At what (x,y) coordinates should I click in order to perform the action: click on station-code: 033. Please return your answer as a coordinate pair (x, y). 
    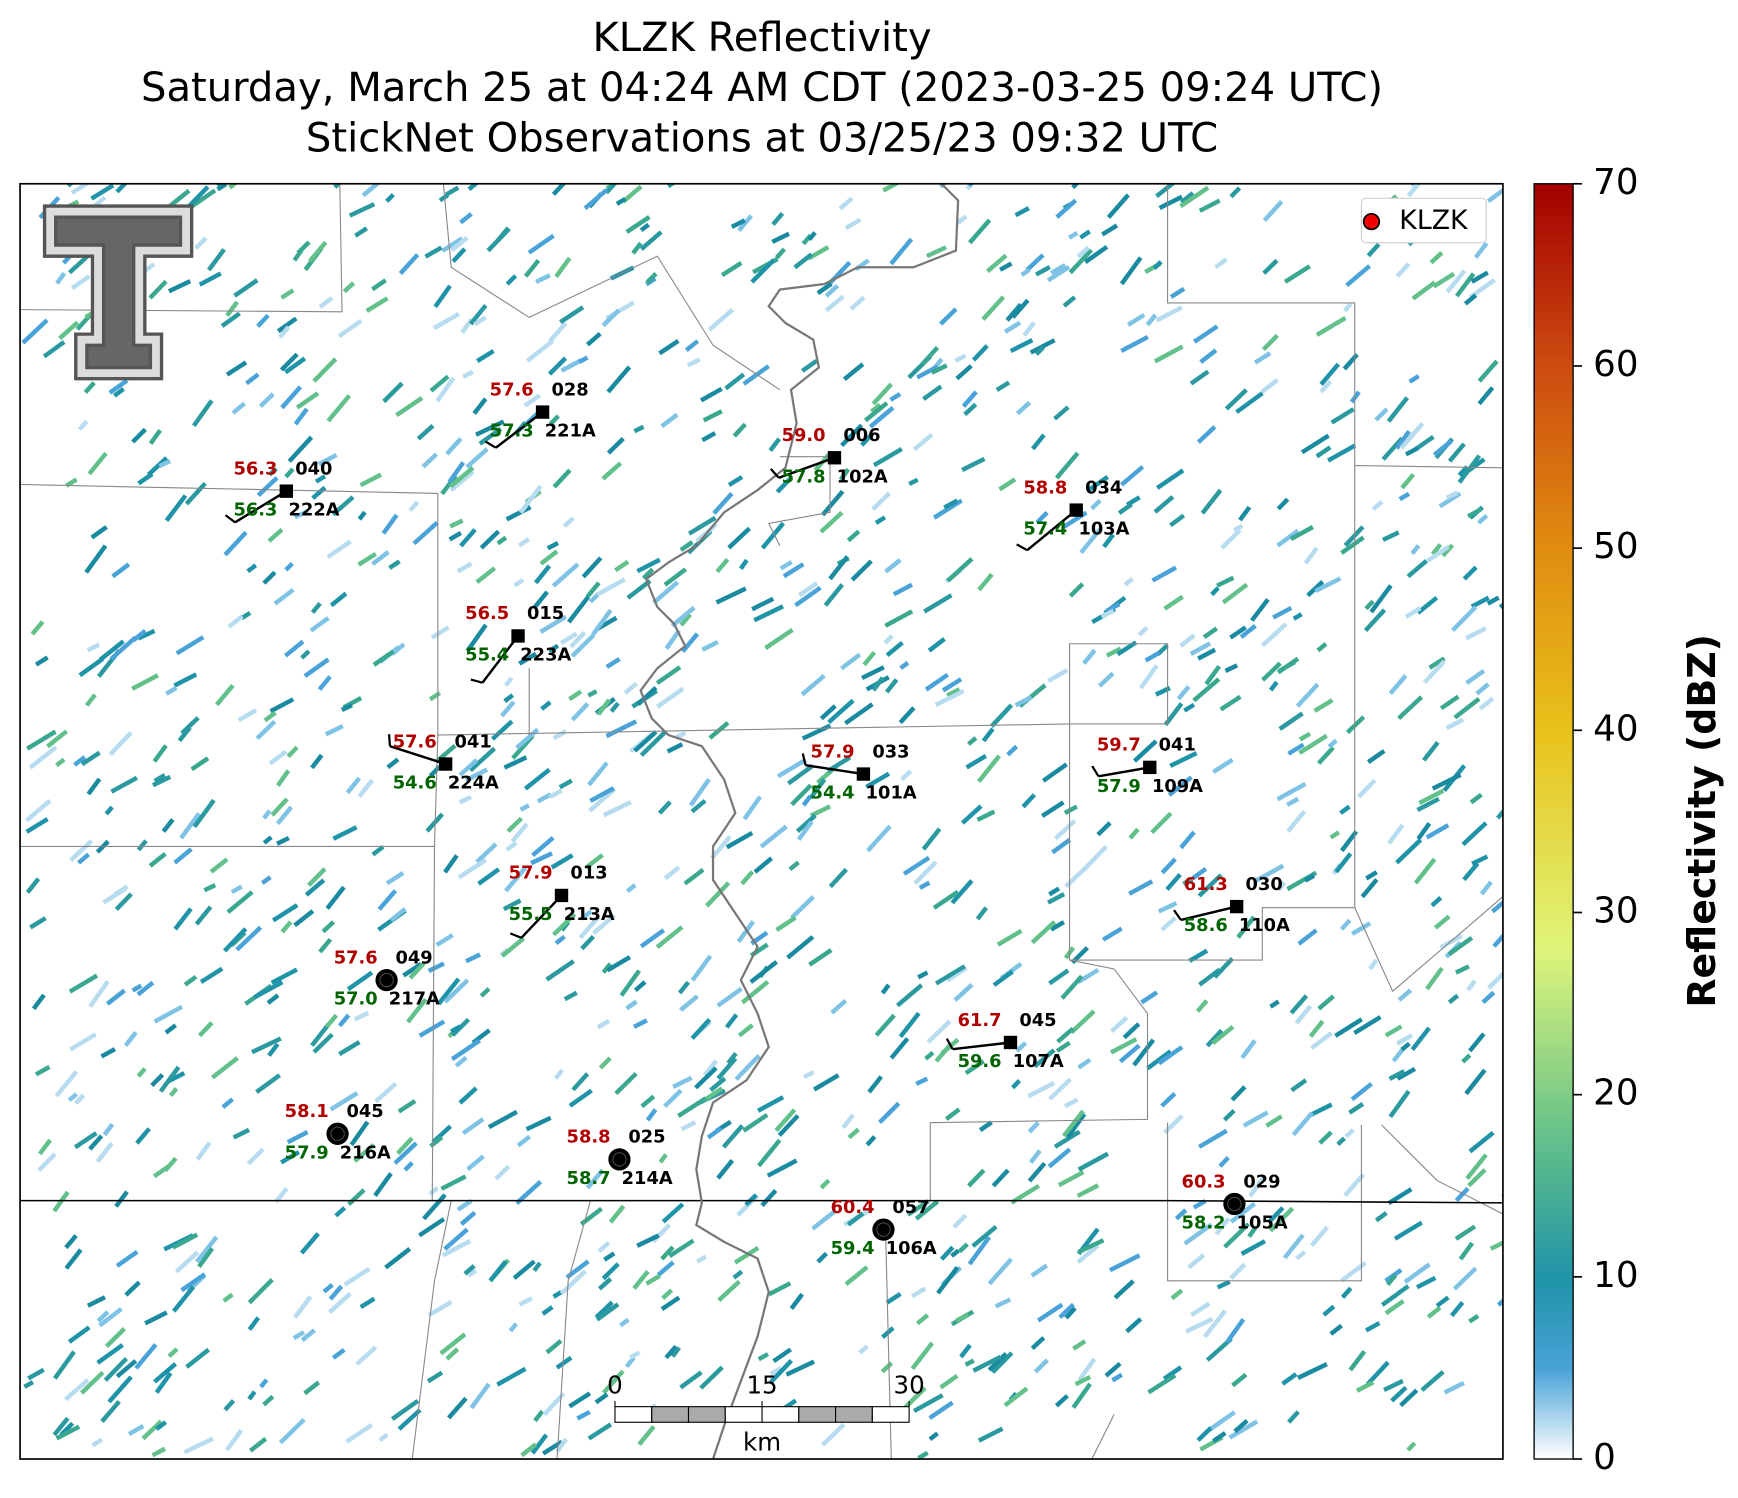
    Looking at the image, I should click on (890, 751).